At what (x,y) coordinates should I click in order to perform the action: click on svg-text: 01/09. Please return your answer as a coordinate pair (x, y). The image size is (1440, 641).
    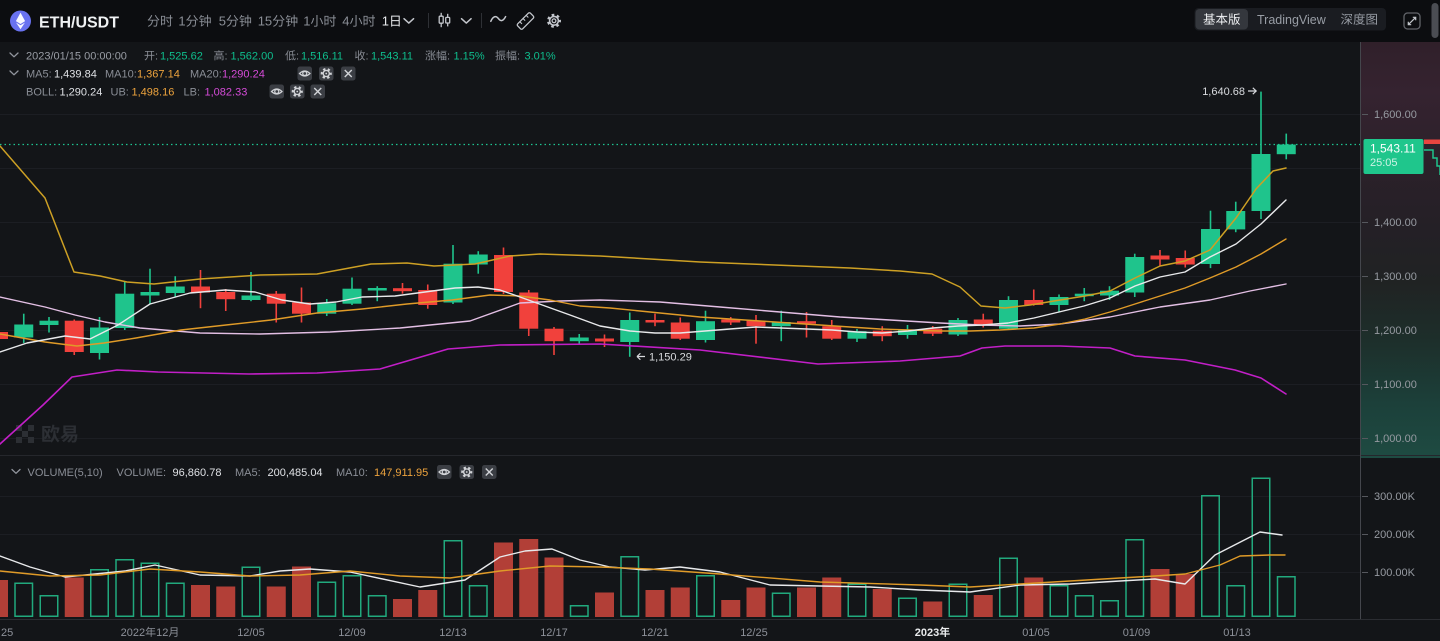
    Looking at the image, I should click on (1137, 633).